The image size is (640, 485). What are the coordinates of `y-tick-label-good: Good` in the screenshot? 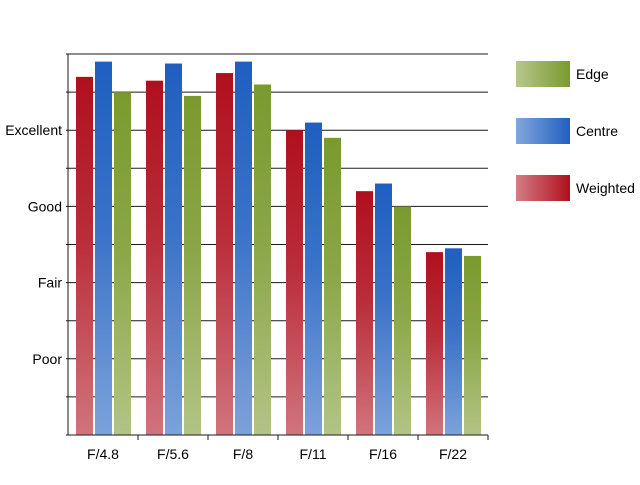 It's located at (45, 206).